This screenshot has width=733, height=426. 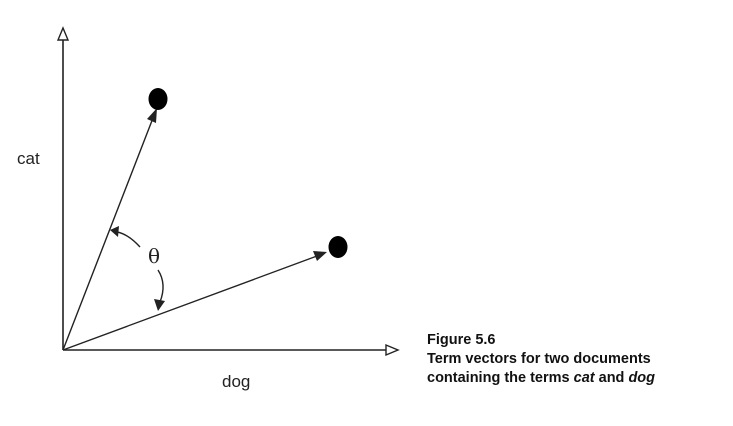 I want to click on vector-document-1-arrowhead, so click(x=152, y=115).